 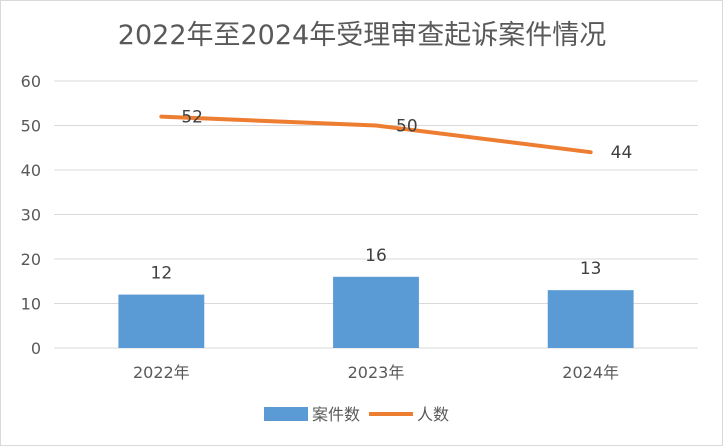 What do you see at coordinates (161, 372) in the screenshot?
I see `x-tick-label: 2022年` at bounding box center [161, 372].